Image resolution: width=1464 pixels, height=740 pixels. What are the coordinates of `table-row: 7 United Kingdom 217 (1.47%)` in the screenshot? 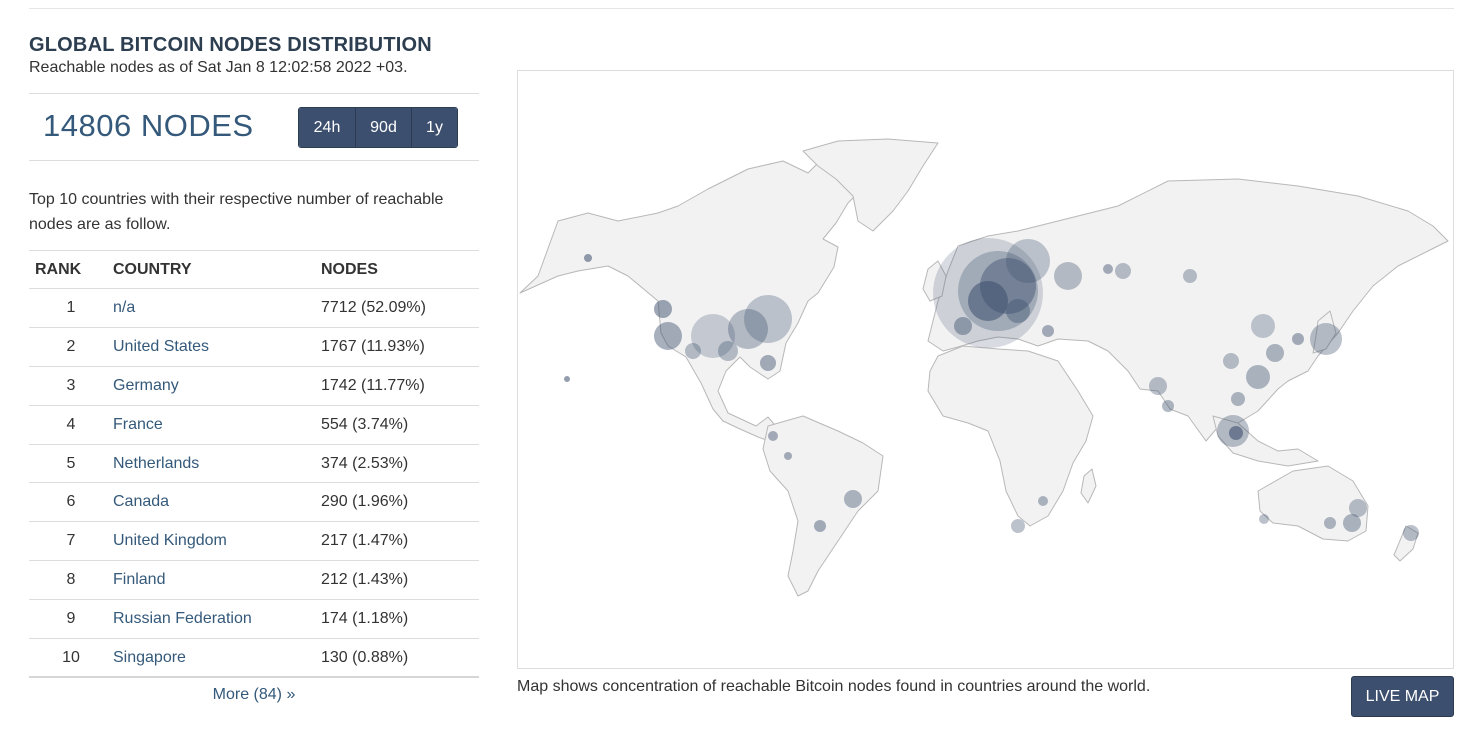 It's located at (254, 541).